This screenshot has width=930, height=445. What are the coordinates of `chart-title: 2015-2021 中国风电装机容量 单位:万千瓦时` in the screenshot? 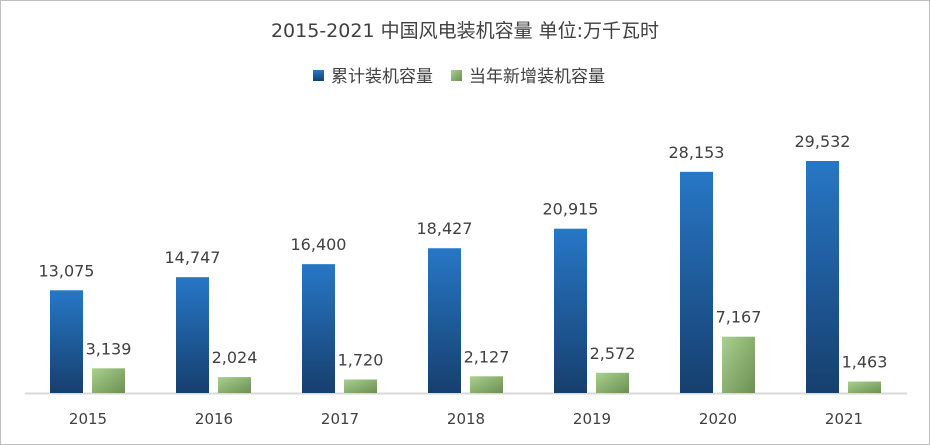 It's located at (465, 31).